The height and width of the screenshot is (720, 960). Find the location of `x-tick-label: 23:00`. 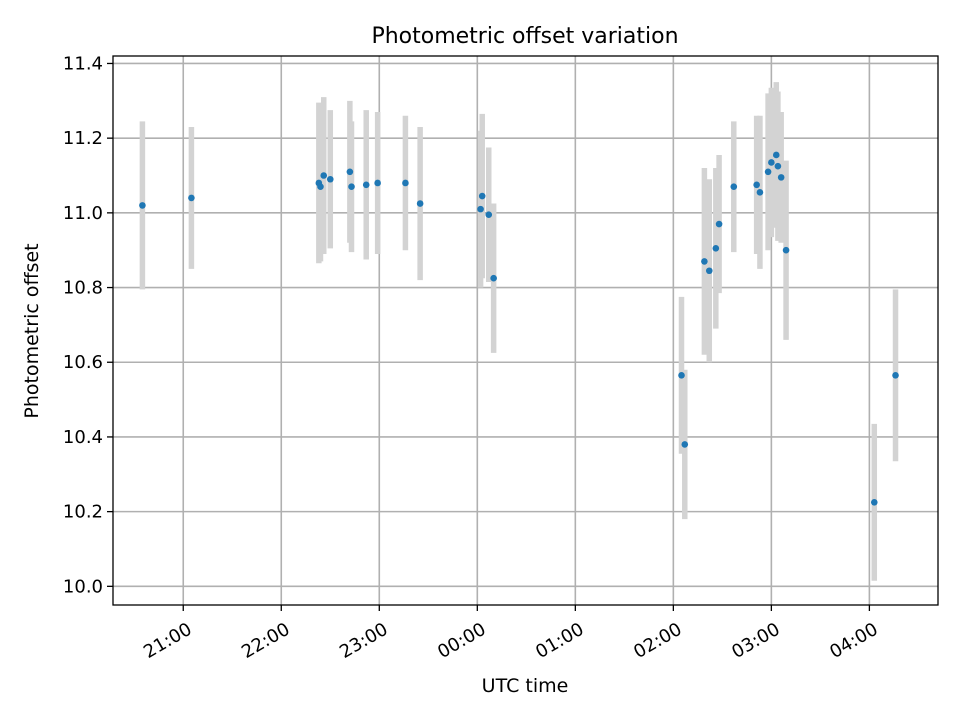

x-tick-label: 23:00 is located at coordinates (363, 641).